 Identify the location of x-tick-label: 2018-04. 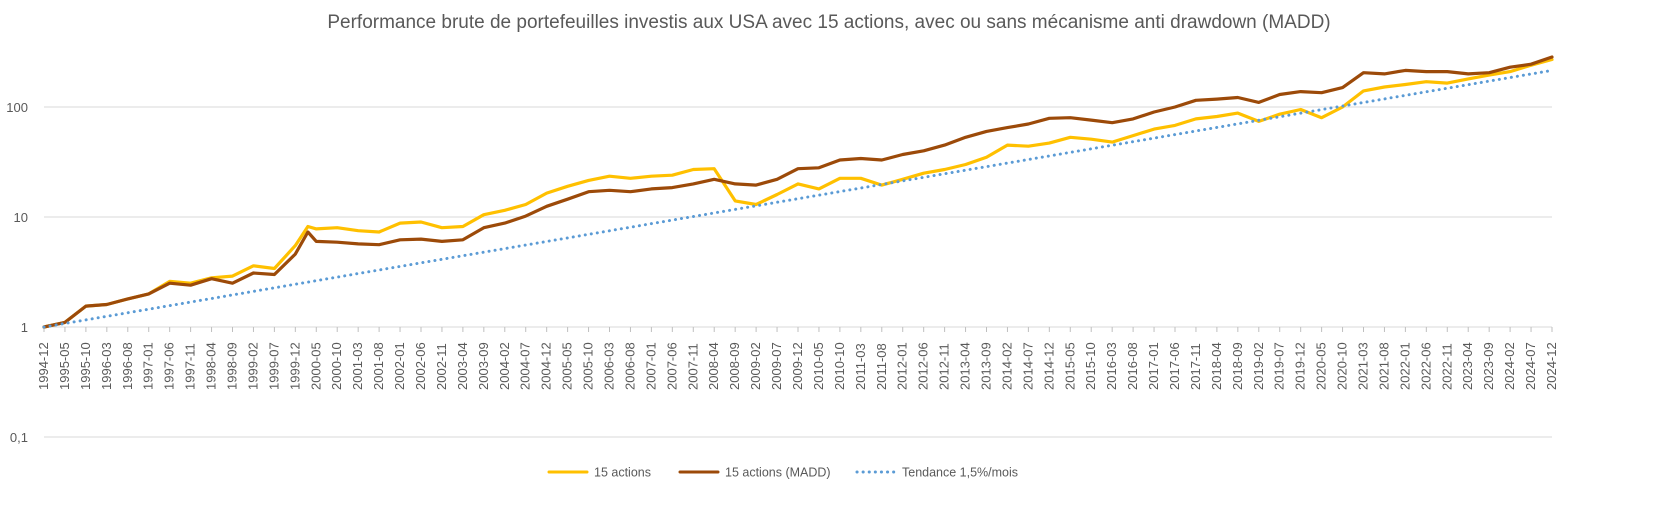
(1216, 366).